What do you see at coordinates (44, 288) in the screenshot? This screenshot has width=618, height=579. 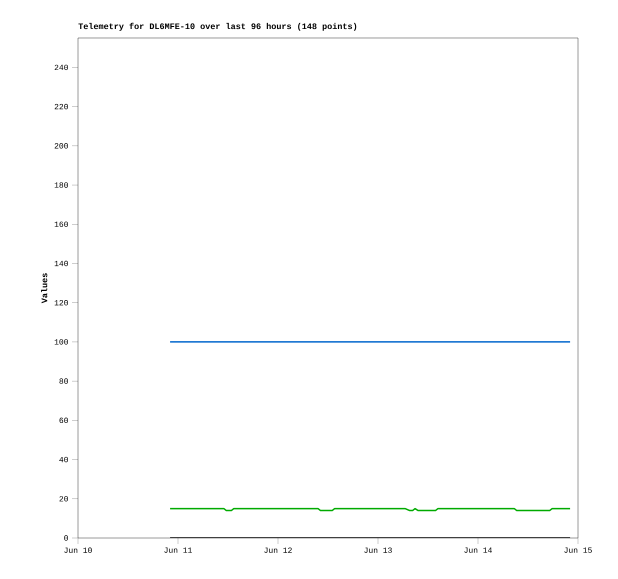 I see `y-axis-title: Values` at bounding box center [44, 288].